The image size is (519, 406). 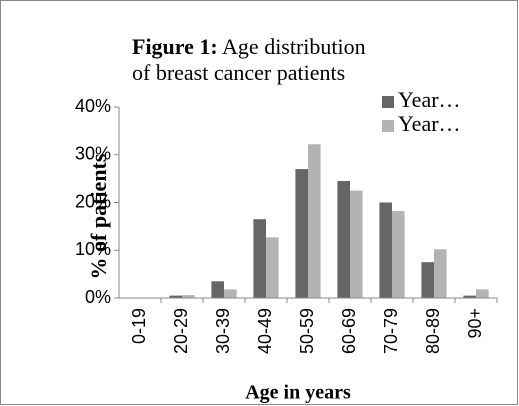 I want to click on x-tick-label: 30-39, so click(x=223, y=331).